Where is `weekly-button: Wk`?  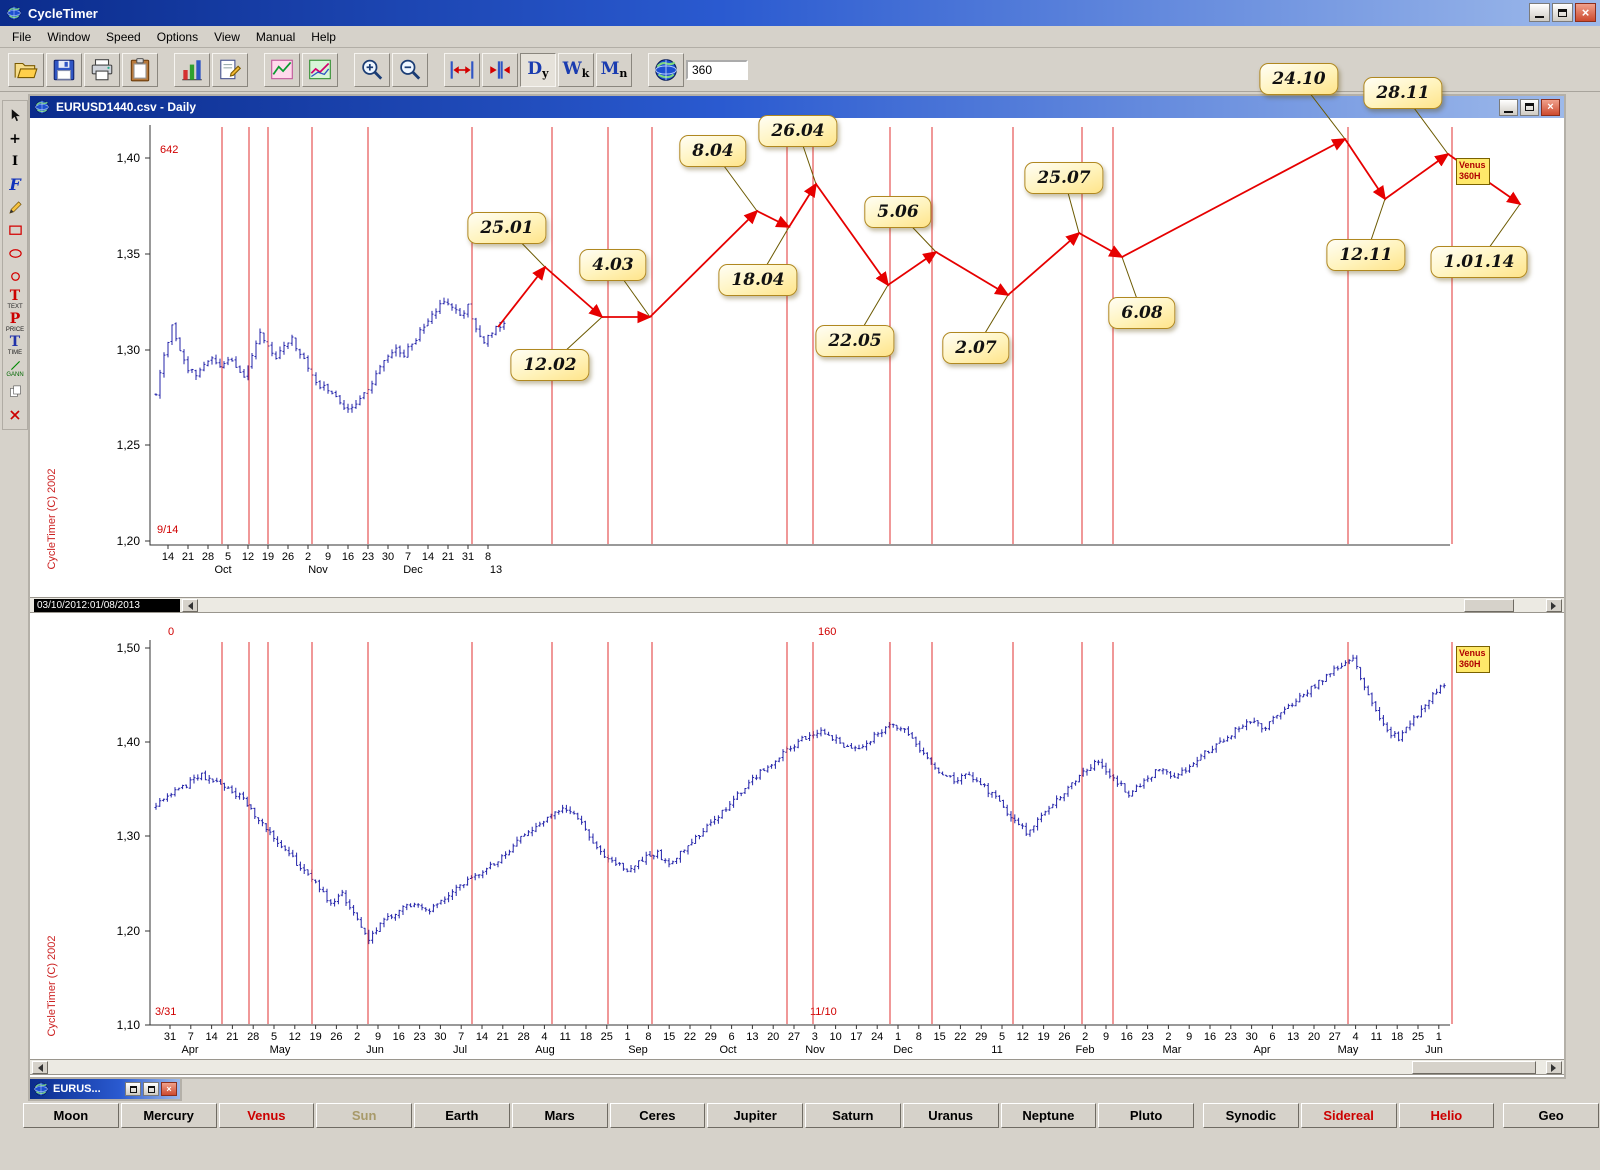 weekly-button: Wk is located at coordinates (576, 69).